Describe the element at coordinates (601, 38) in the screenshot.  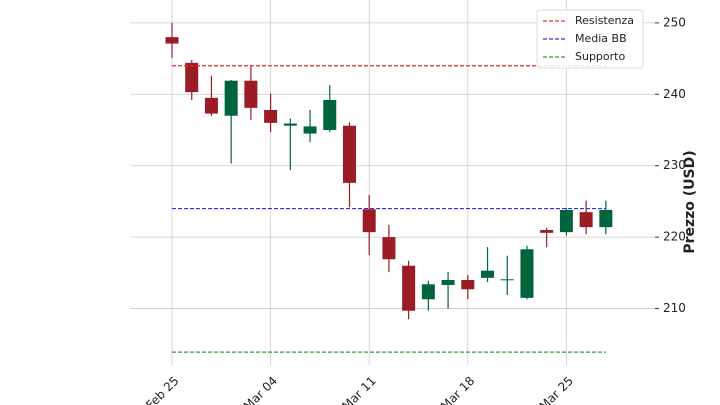
I see `legend-label: Media BB` at that location.